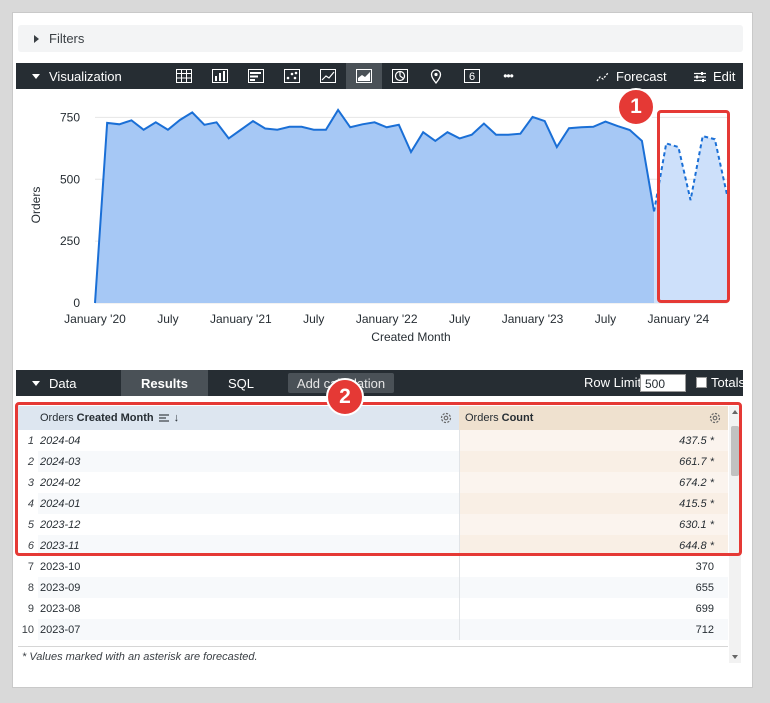 This screenshot has height=703, width=770. What do you see at coordinates (593, 418) in the screenshot?
I see `column-header-orders-count: Orders Count` at bounding box center [593, 418].